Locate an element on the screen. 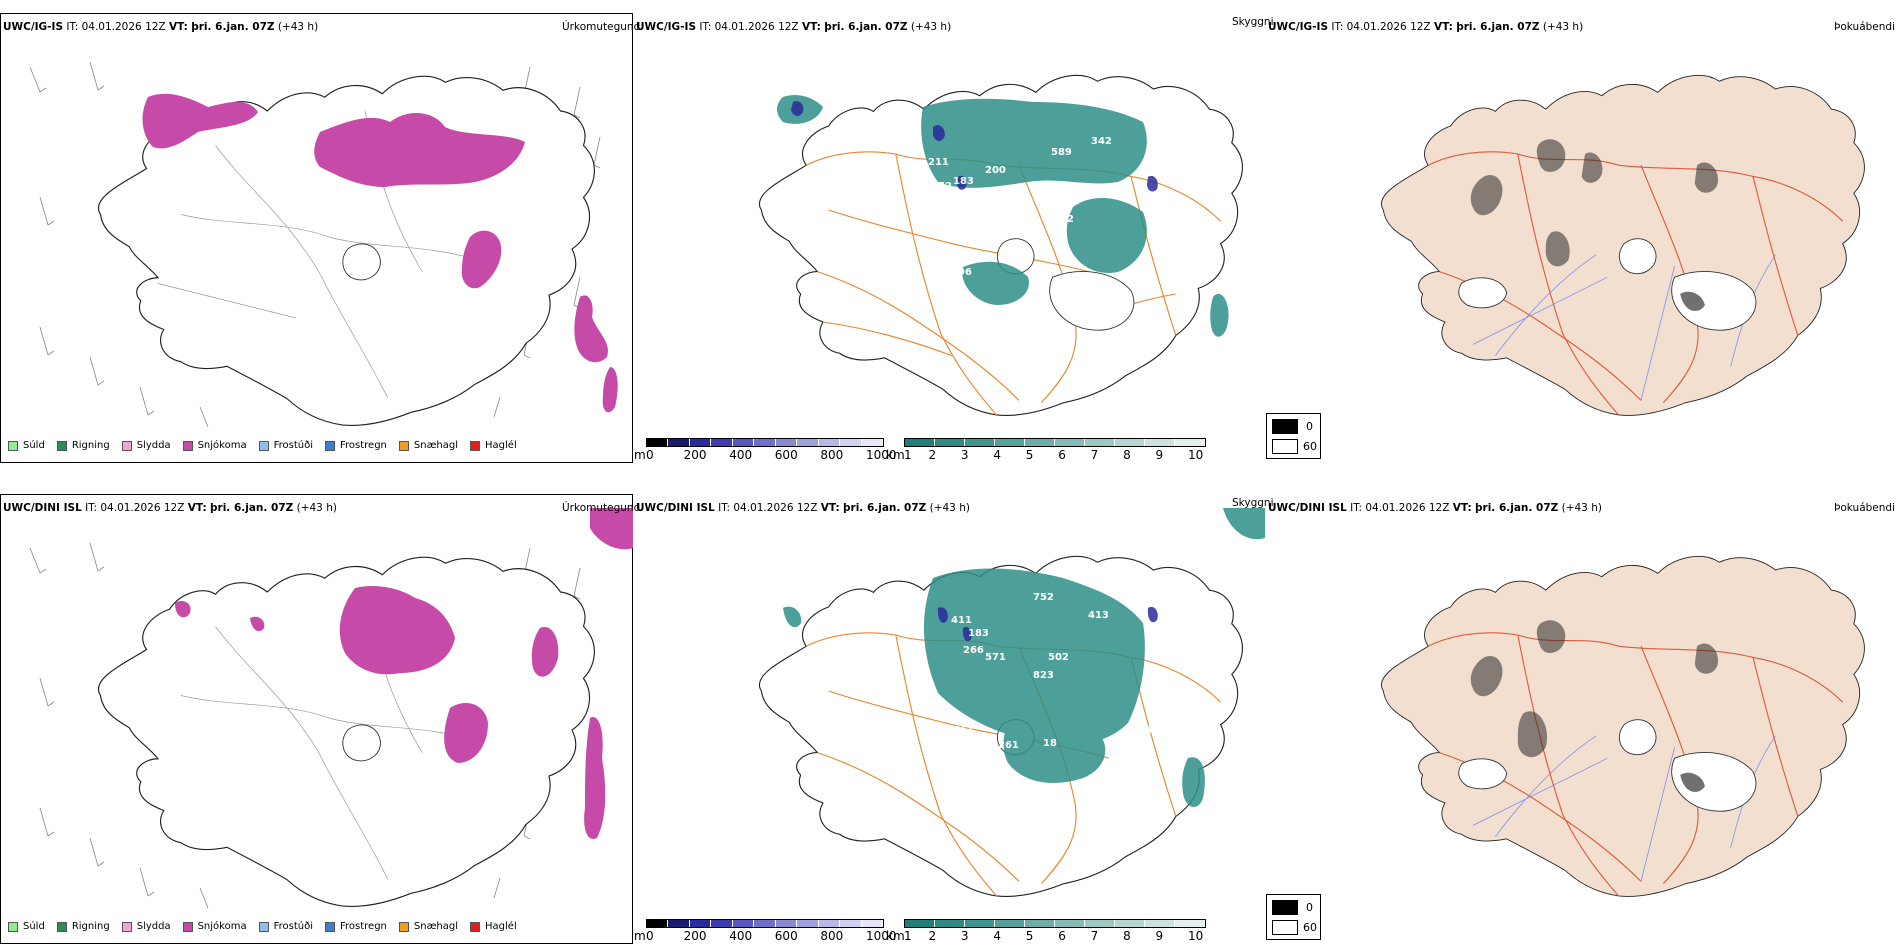  colorbar-tick-label: 9 is located at coordinates (1159, 936).